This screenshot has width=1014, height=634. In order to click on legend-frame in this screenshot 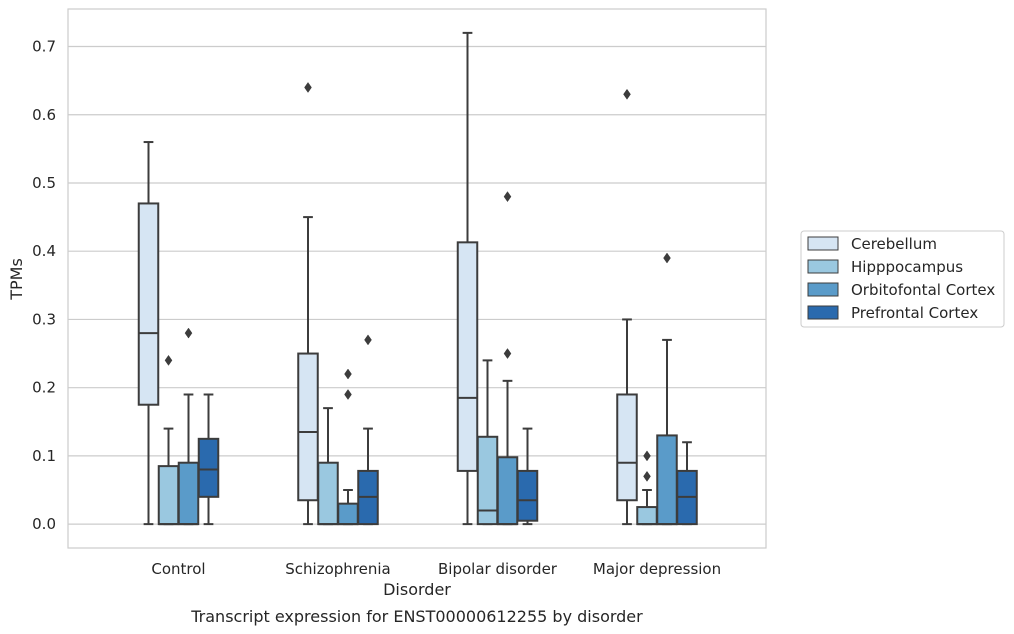, I will do `click(902, 279)`.